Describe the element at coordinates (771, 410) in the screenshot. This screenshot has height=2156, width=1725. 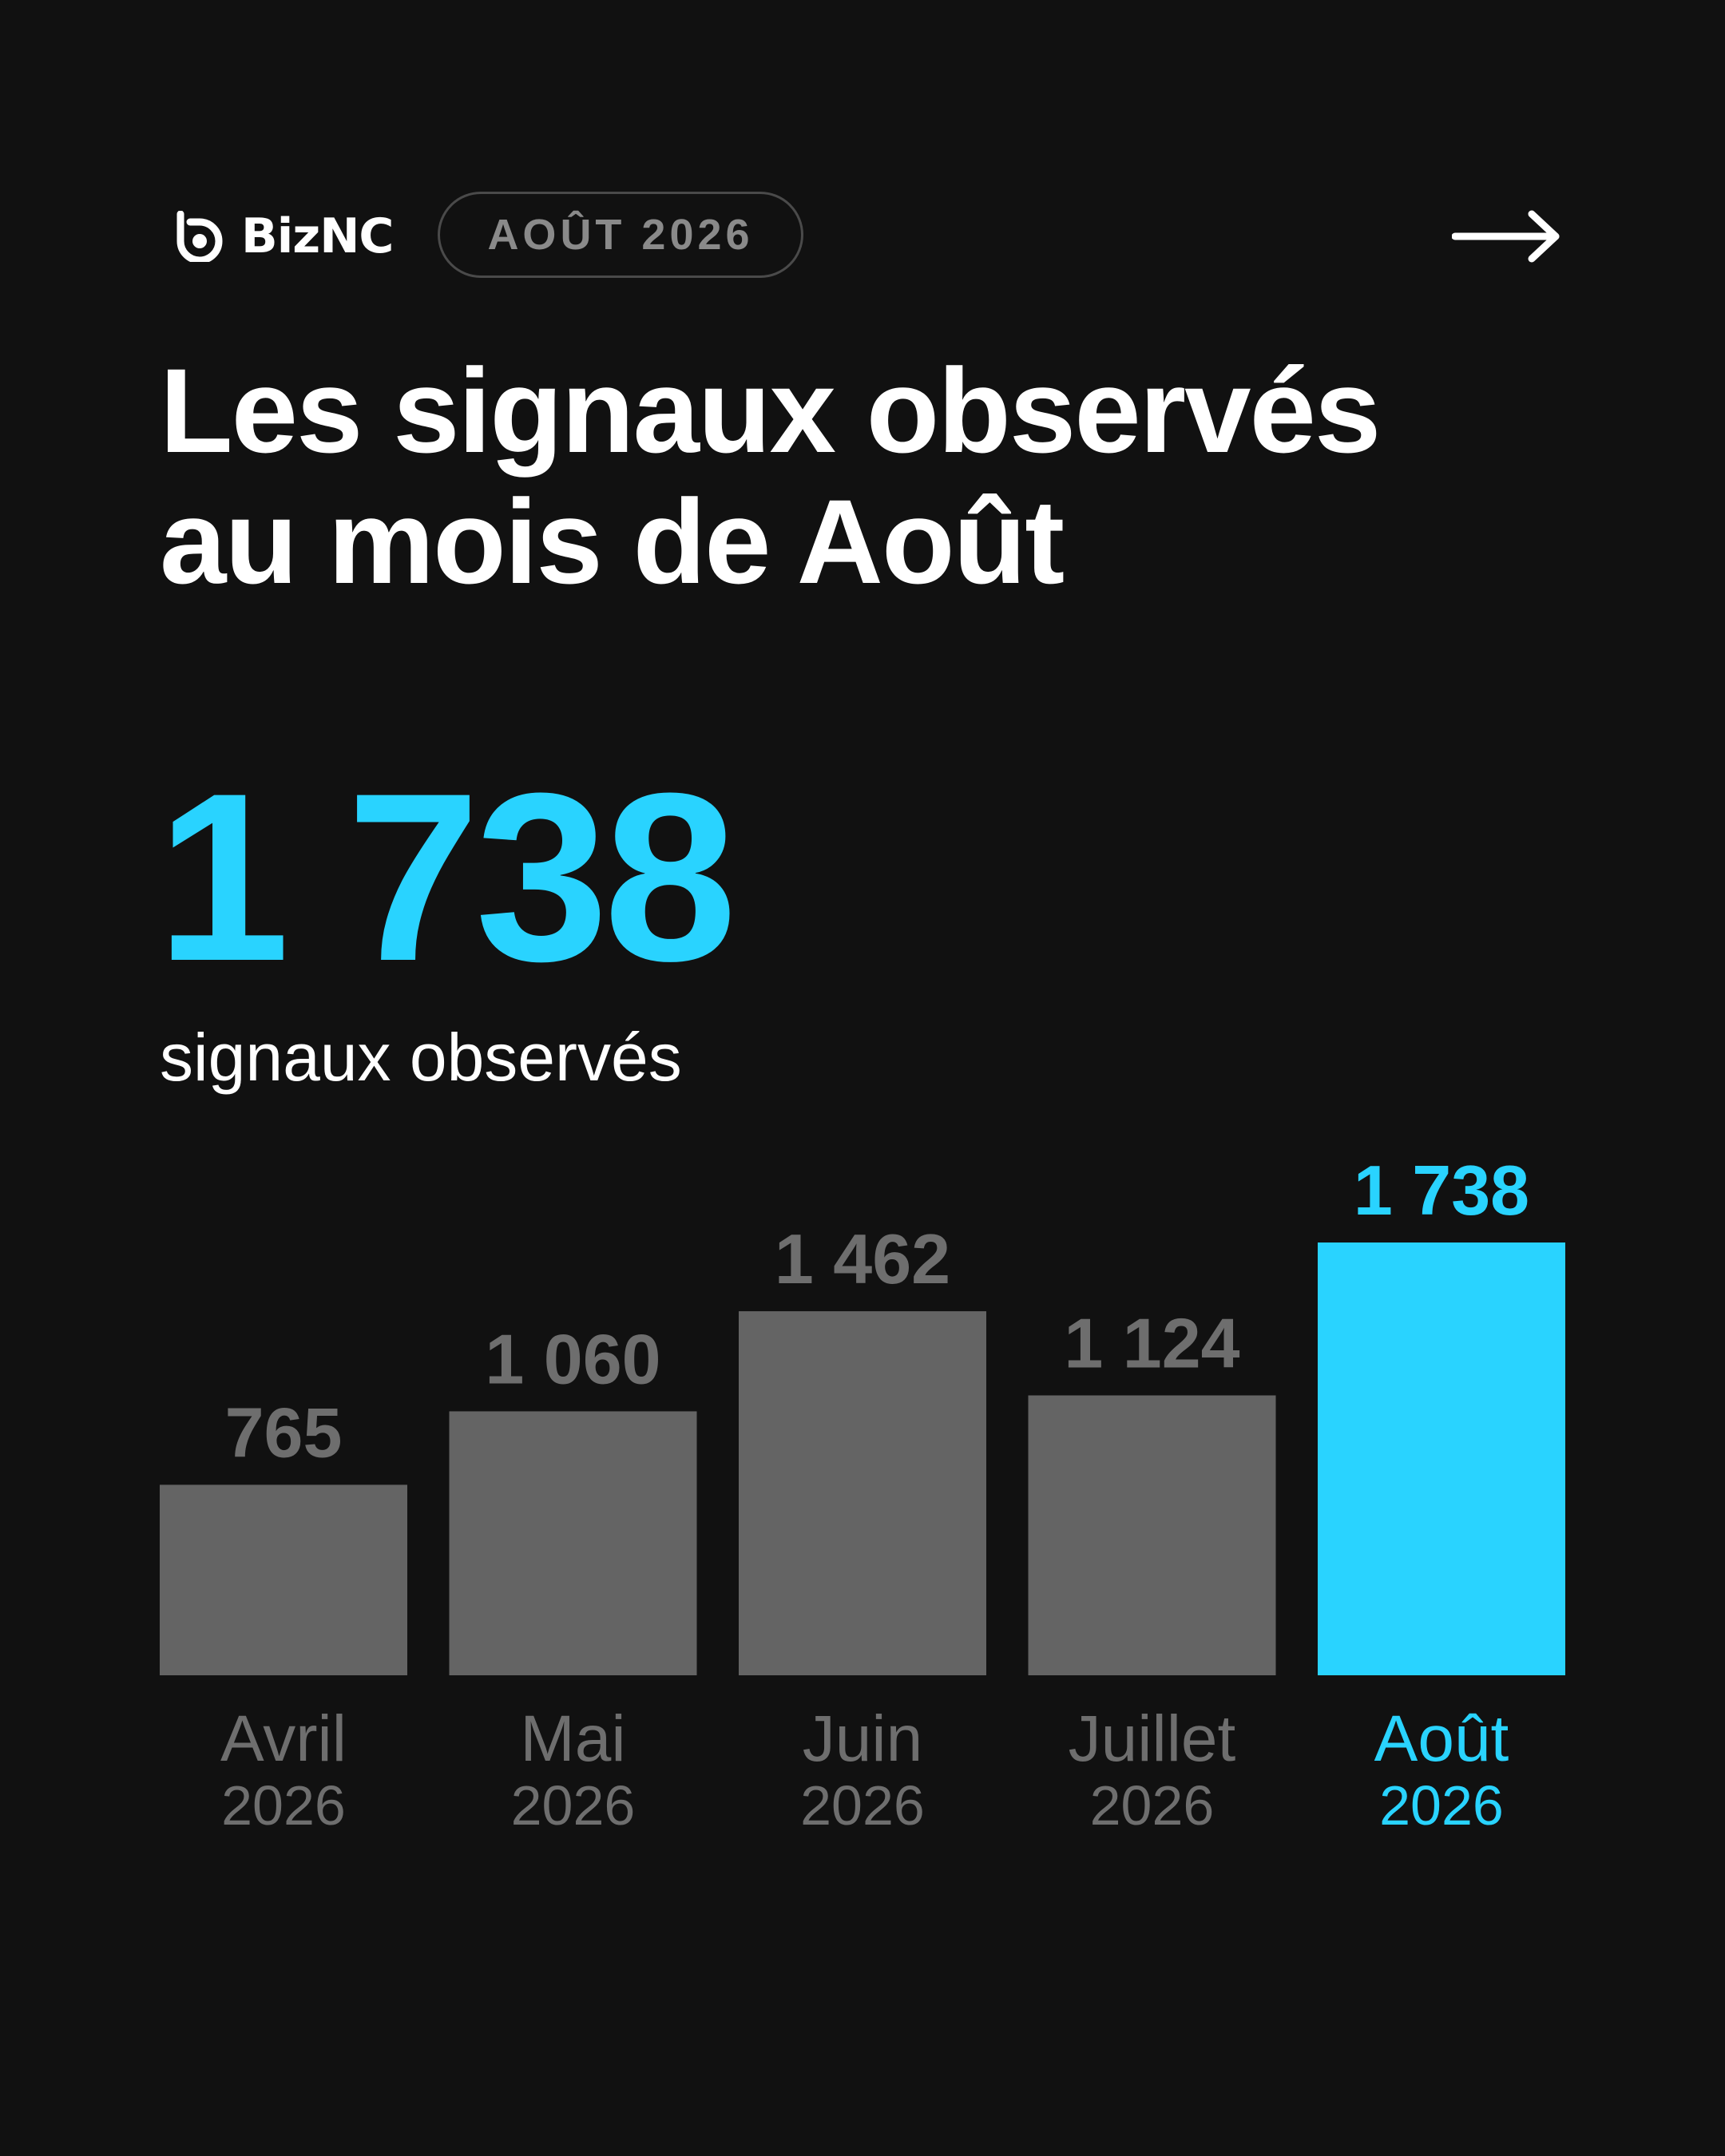
I see `title-line-1: Les signaux observés` at that location.